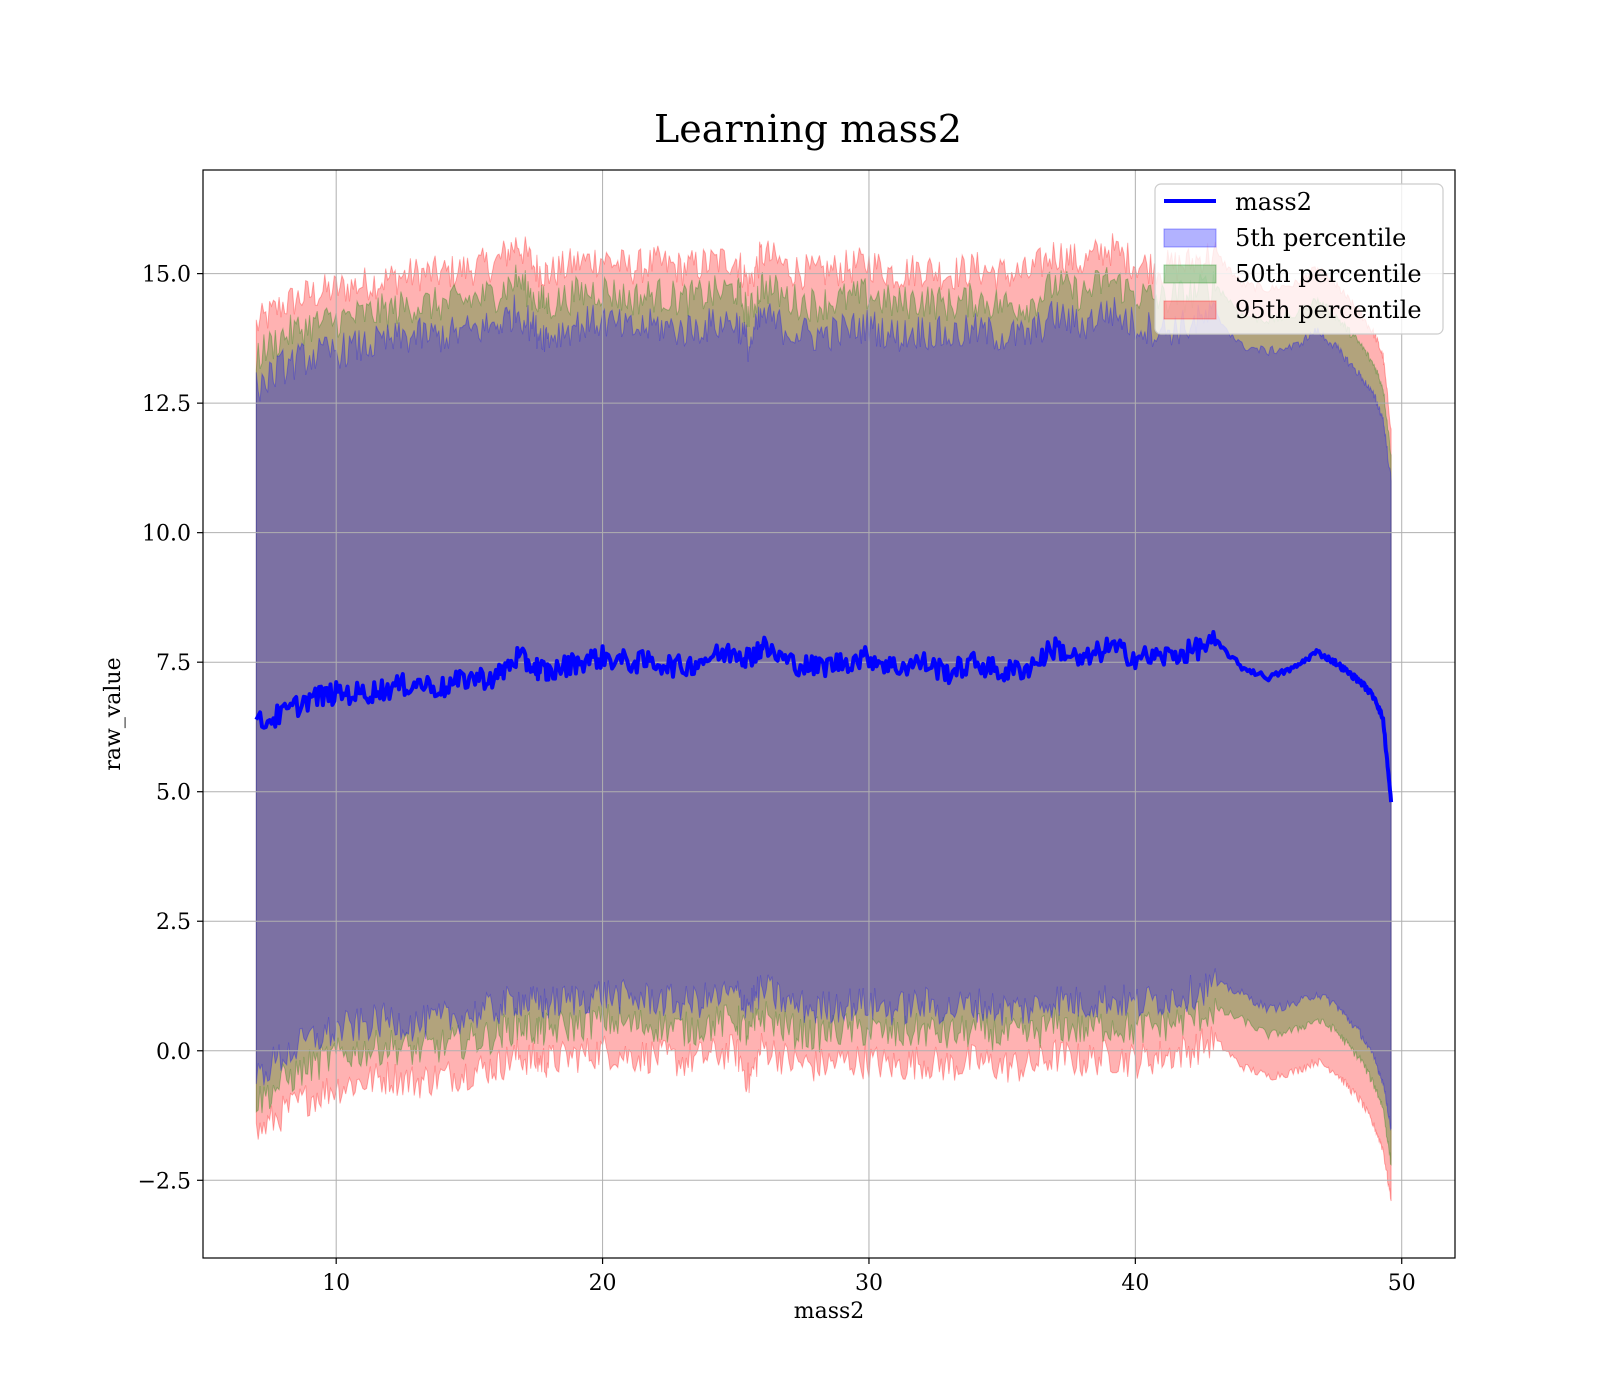 This screenshot has width=1600, height=1400. Describe the element at coordinates (170, 728) in the screenshot. I see `y-axis-ticks: −2.5 0.0 2.5 5.0 7.5 10.0 12.5 15.0` at that location.